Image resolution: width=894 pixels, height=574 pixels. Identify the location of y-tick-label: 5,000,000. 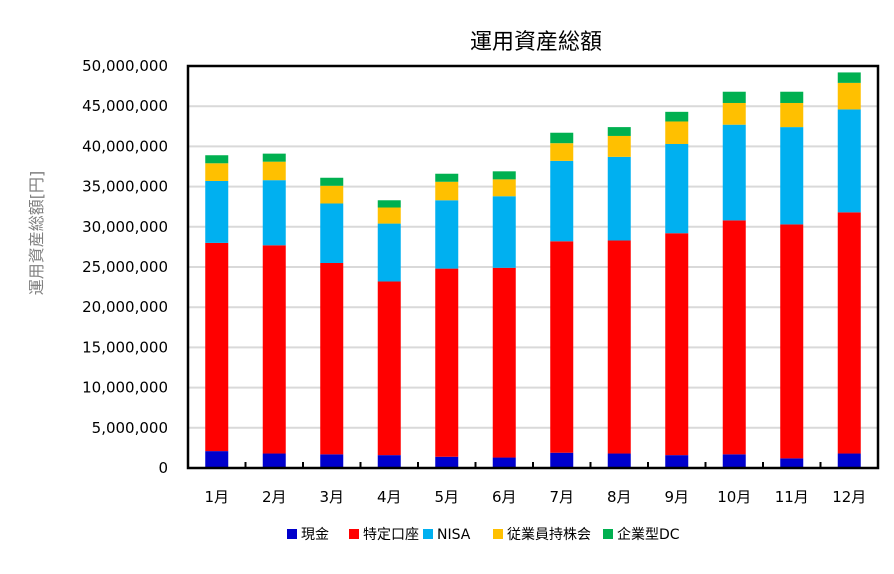
(130, 428).